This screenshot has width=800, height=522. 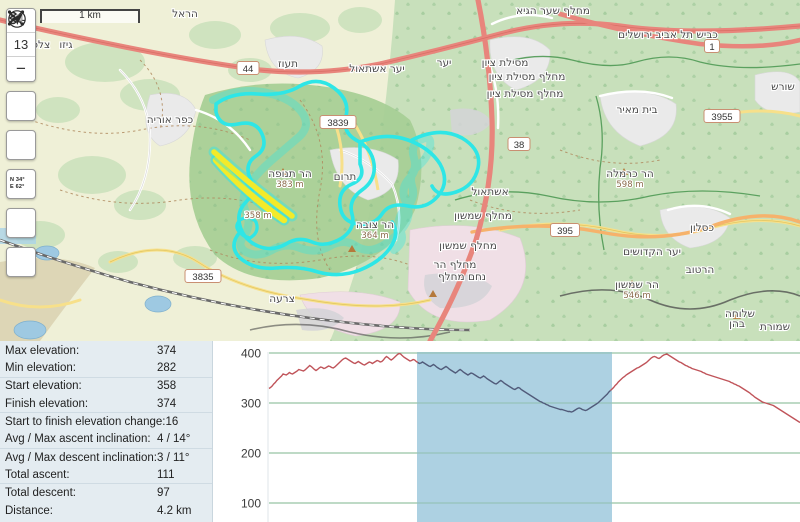 What do you see at coordinates (185, 14) in the screenshot?
I see `map-place-label: הראל` at bounding box center [185, 14].